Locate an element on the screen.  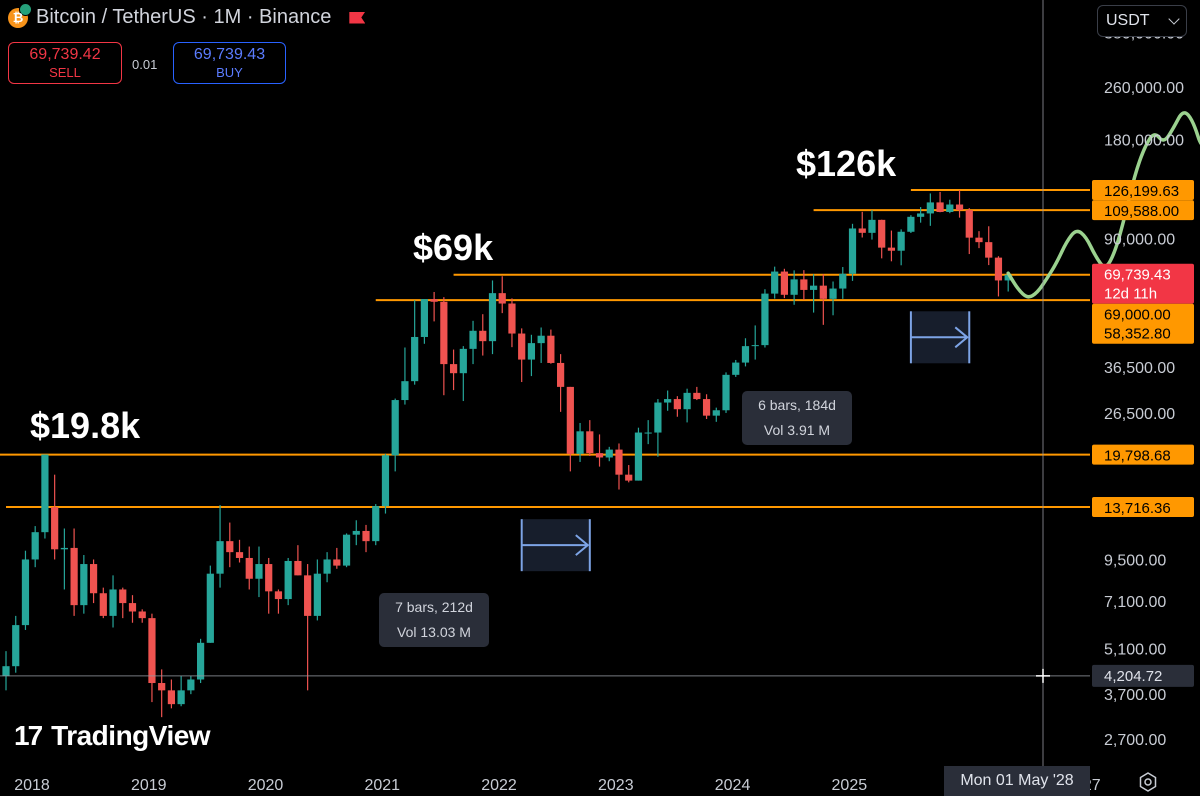
sell-button: 69,739.42 SELL is located at coordinates (65, 63).